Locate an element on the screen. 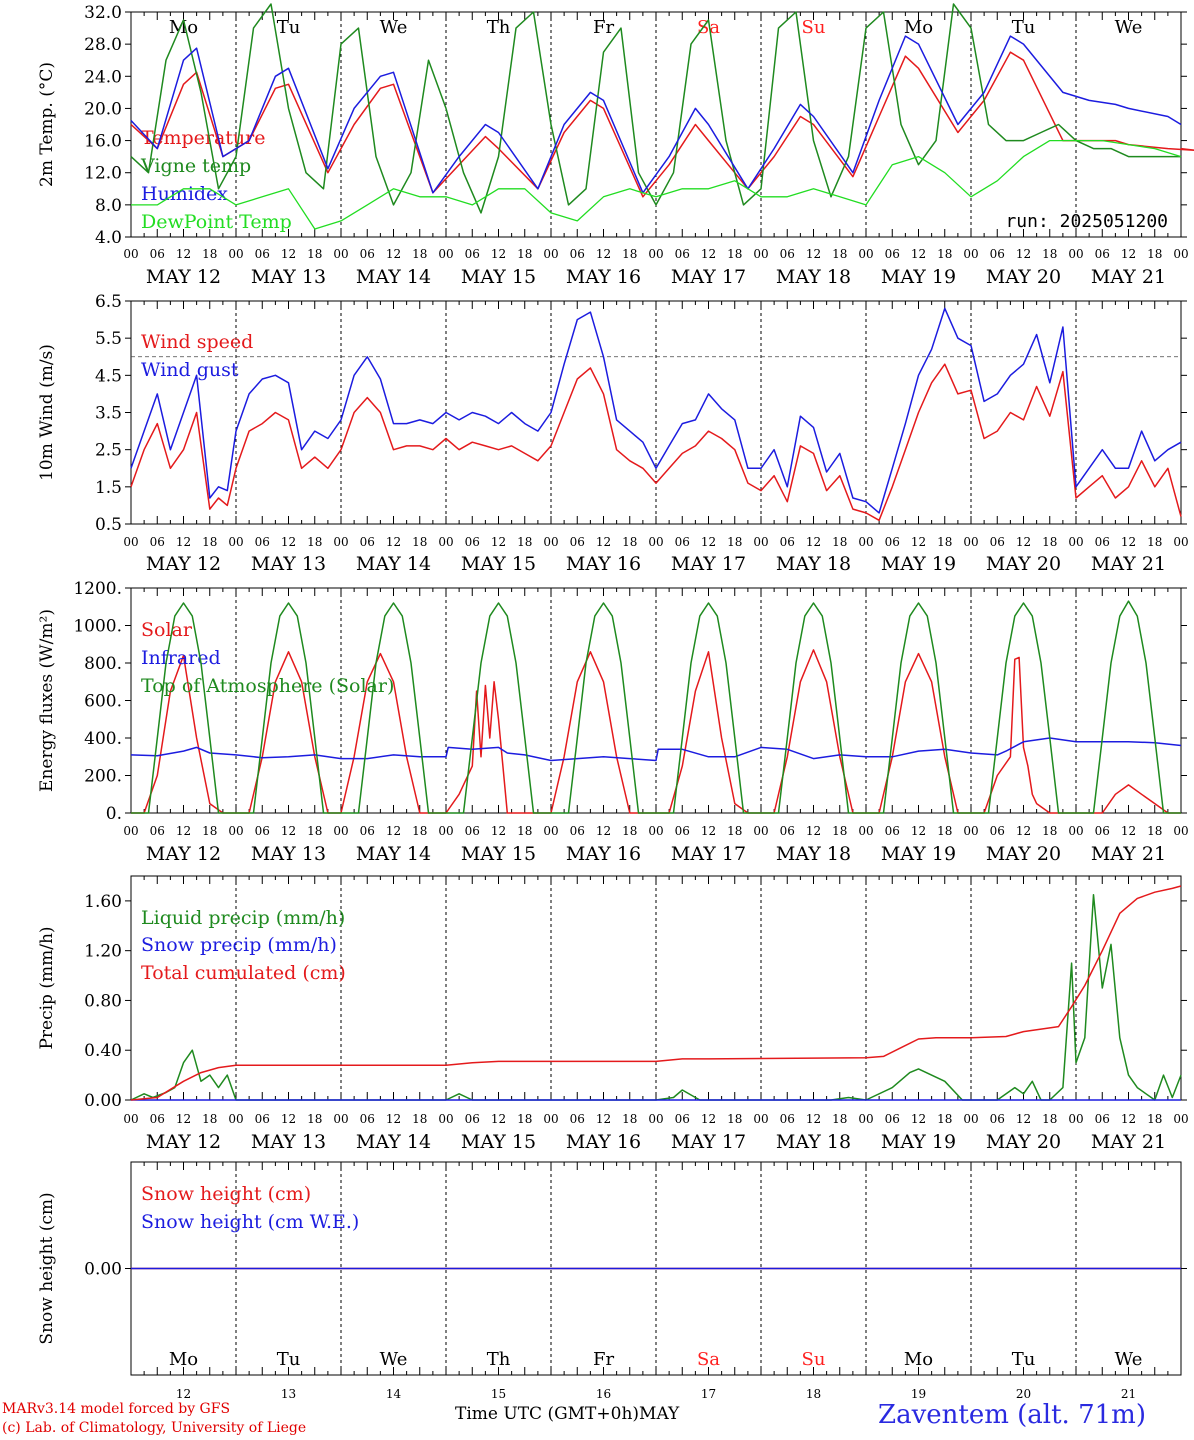  legend-entry: Vigne temp is located at coordinates (195, 166).